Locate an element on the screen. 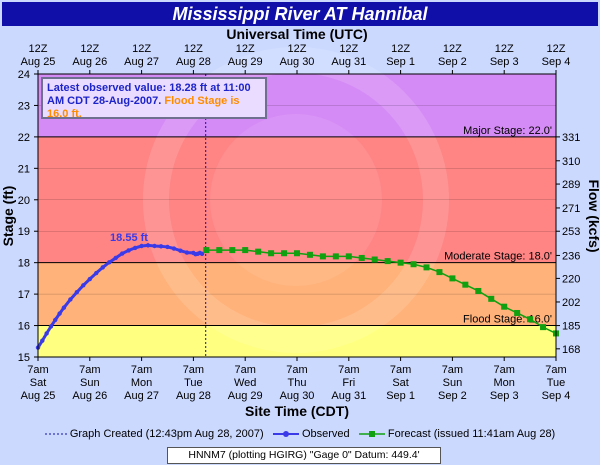 Image resolution: width=600 pixels, height=465 pixels. bottom-tick-day: Sat is located at coordinates (38, 383).